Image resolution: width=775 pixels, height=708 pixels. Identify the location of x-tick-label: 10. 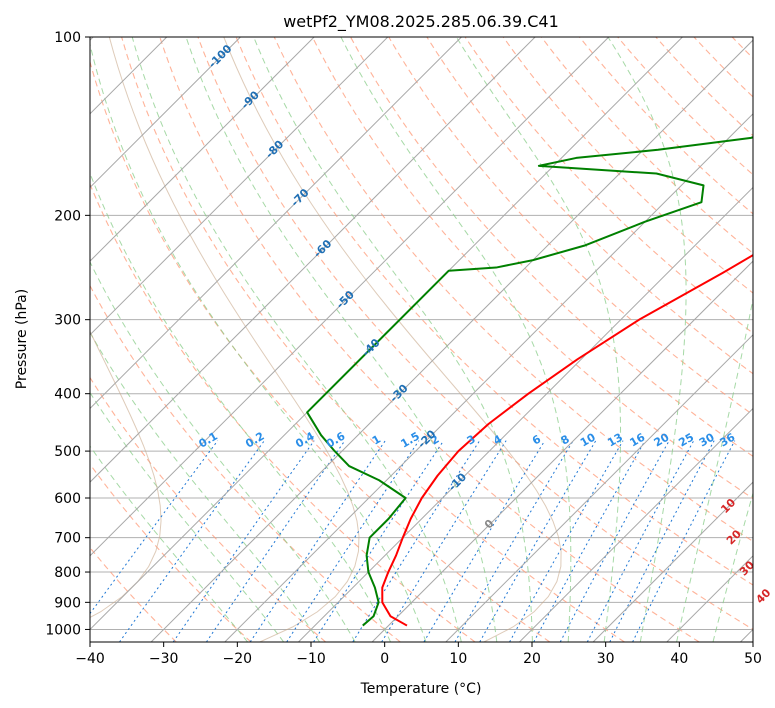
(458, 659).